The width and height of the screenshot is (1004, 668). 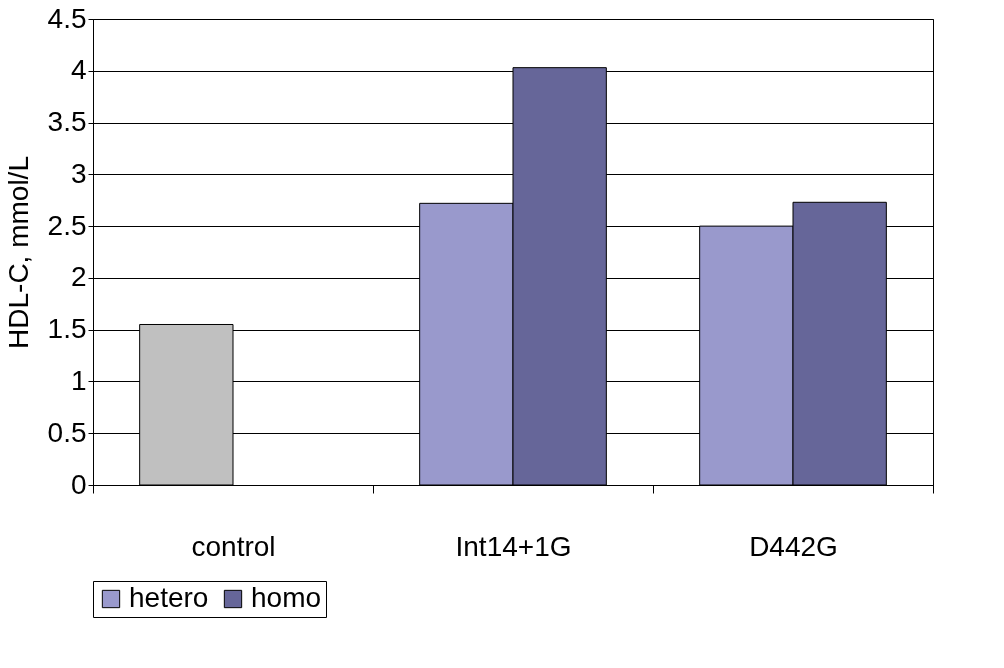 I want to click on x-tick-label: control, so click(x=233, y=546).